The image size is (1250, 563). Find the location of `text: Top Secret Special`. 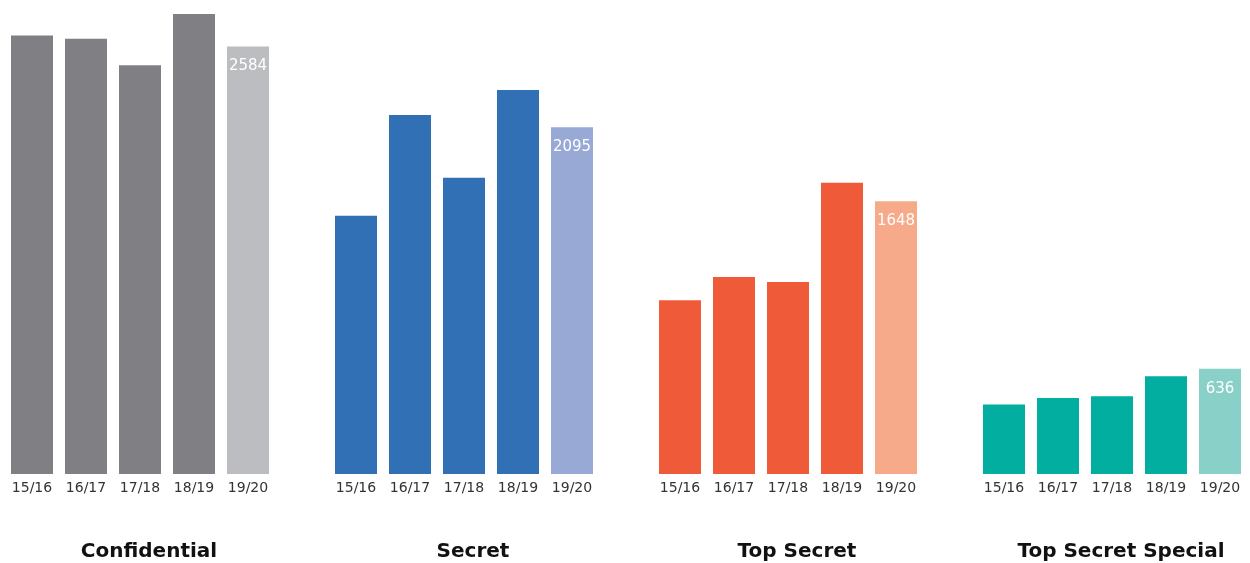

text: Top Secret Special is located at coordinates (1121, 550).